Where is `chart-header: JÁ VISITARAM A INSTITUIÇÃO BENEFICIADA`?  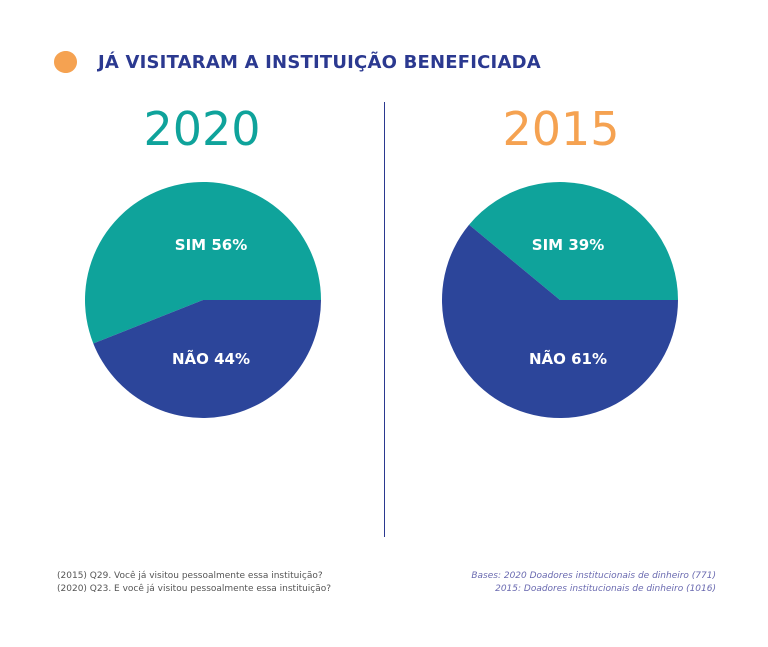
chart-header: JÁ VISITARAM A INSTITUIÇÃO BENEFICIADA is located at coordinates (296, 62).